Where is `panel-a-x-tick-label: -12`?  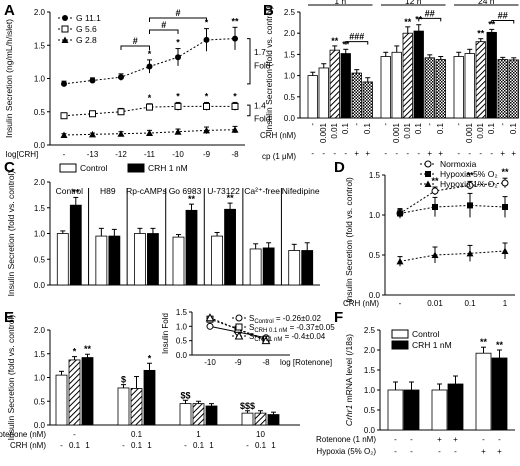 panel-a-x-tick-label: -12 is located at coordinates (121, 154).